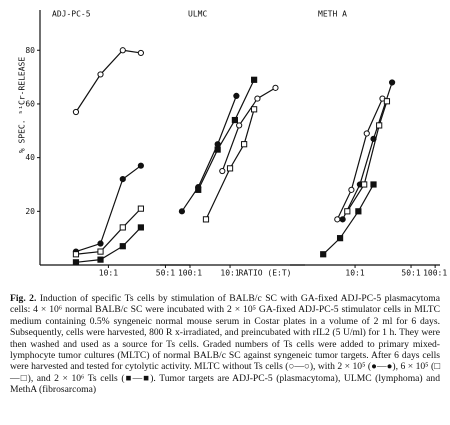 This screenshot has height=425, width=450. Describe the element at coordinates (71, 14) in the screenshot. I see `panel-title: ADJ-PC-5` at that location.